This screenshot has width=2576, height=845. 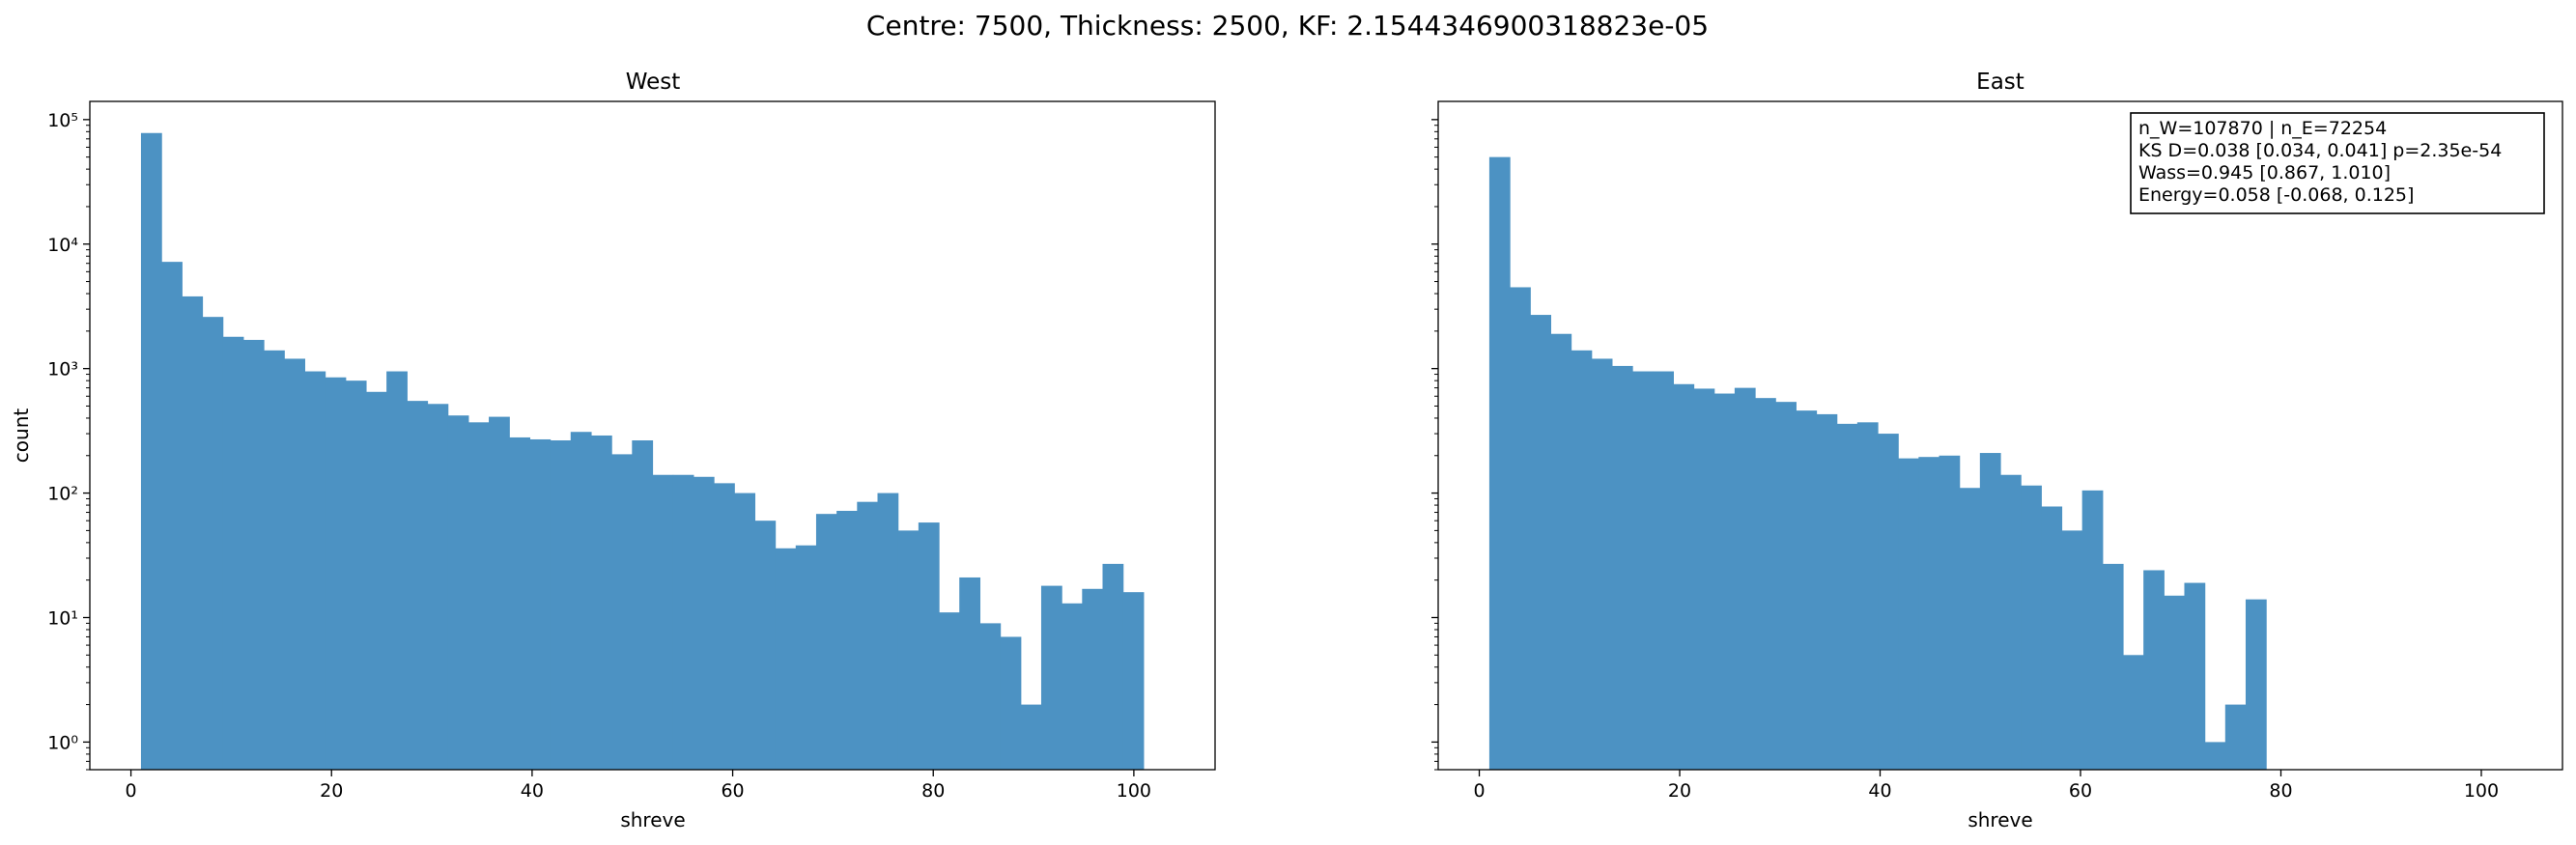 I want to click on x-tick-label: 100, so click(x=1134, y=791).